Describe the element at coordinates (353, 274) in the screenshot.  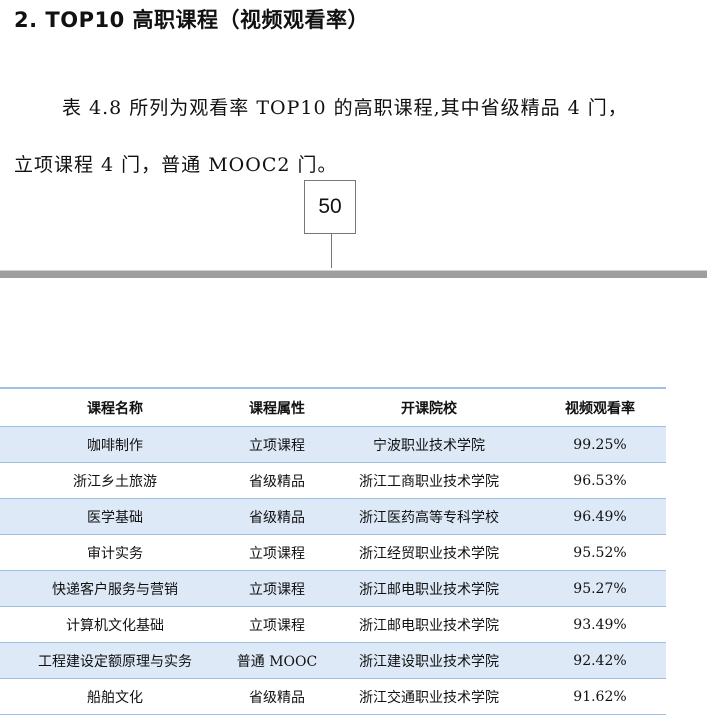
I see `page-break-separator` at that location.